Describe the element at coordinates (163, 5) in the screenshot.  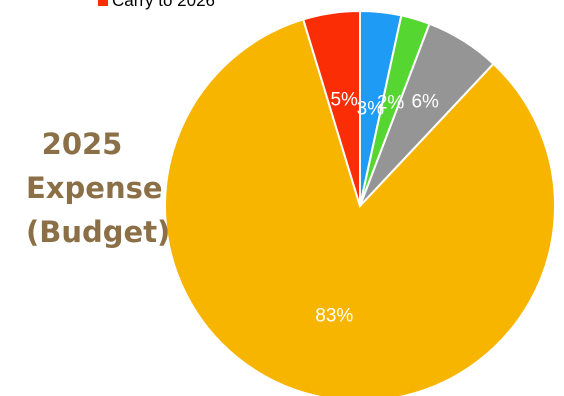
I see `legend-label-carry: Carry to 2026` at that location.